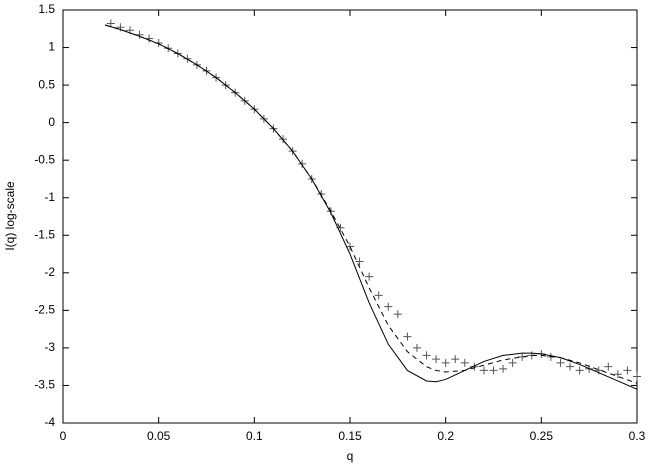 This screenshot has width=649, height=472. What do you see at coordinates (44, 234) in the screenshot?
I see `y-tick-label: -1.5` at bounding box center [44, 234].